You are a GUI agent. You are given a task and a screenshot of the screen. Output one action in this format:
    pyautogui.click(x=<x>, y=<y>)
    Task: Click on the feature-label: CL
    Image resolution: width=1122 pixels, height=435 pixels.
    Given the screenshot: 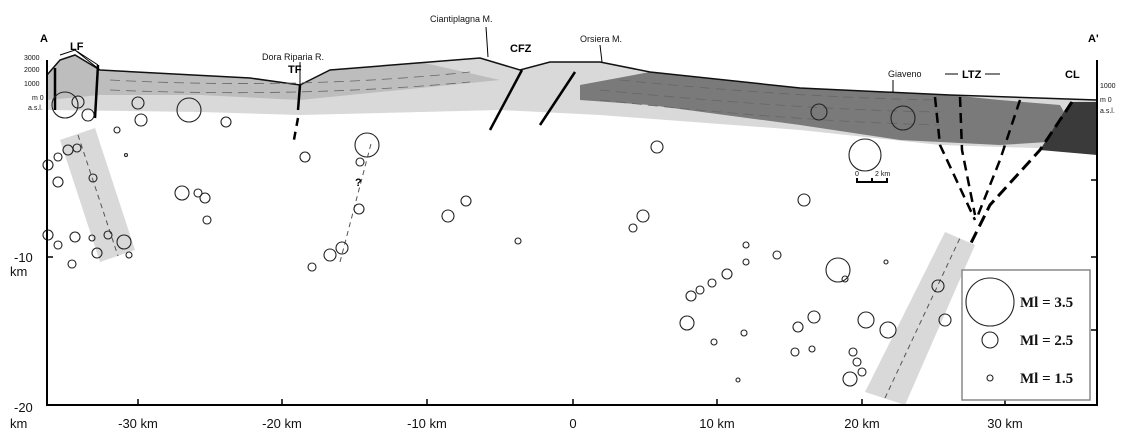 What is the action you would take?
    pyautogui.click(x=1072, y=75)
    